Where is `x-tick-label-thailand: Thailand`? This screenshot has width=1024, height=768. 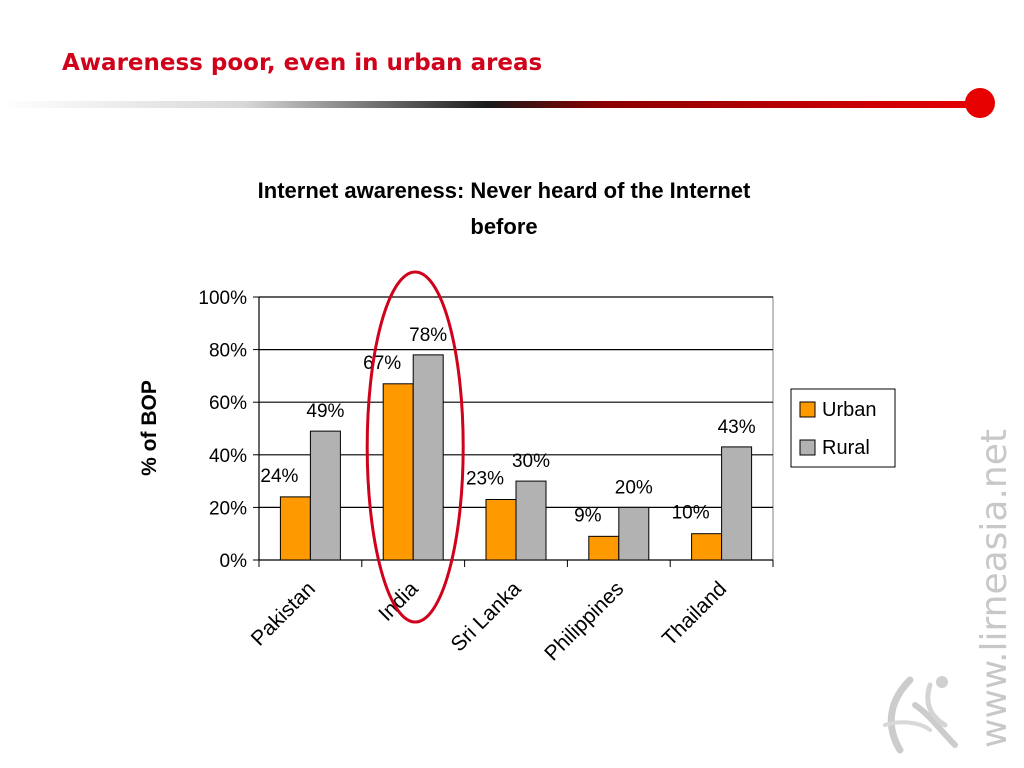 x-tick-label-thailand: Thailand is located at coordinates (694, 613).